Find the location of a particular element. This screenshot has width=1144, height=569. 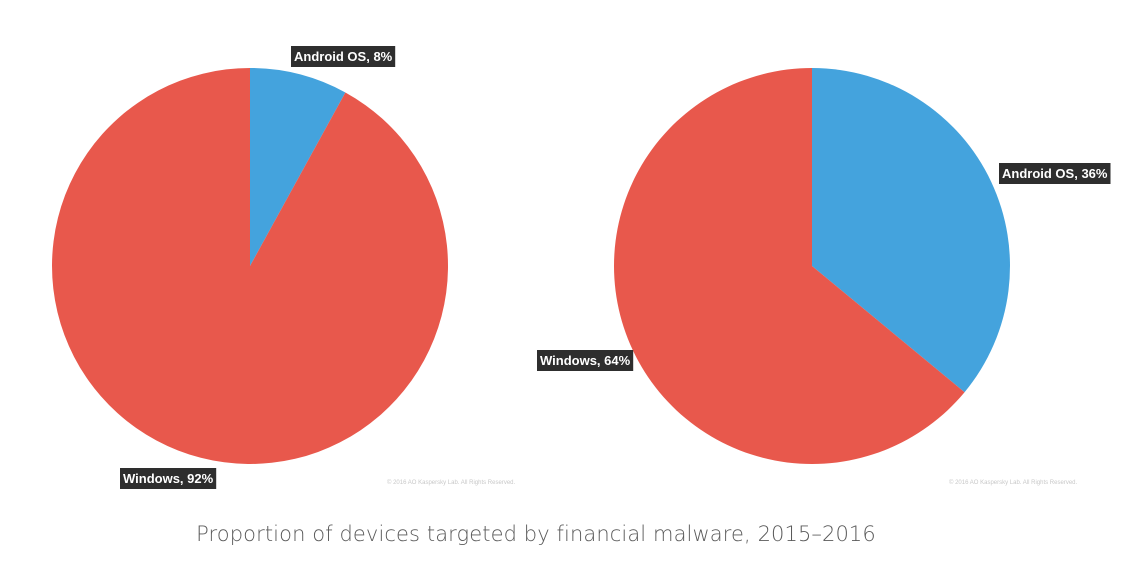

slice-label-windows: Windows, 92% is located at coordinates (168, 478).